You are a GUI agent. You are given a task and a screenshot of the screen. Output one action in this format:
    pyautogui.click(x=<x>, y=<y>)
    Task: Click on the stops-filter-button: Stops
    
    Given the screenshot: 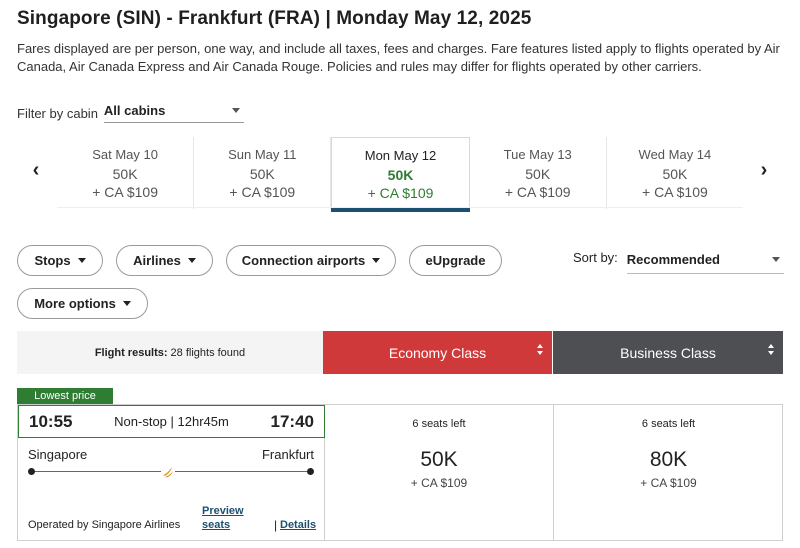 What is the action you would take?
    pyautogui.click(x=60, y=260)
    